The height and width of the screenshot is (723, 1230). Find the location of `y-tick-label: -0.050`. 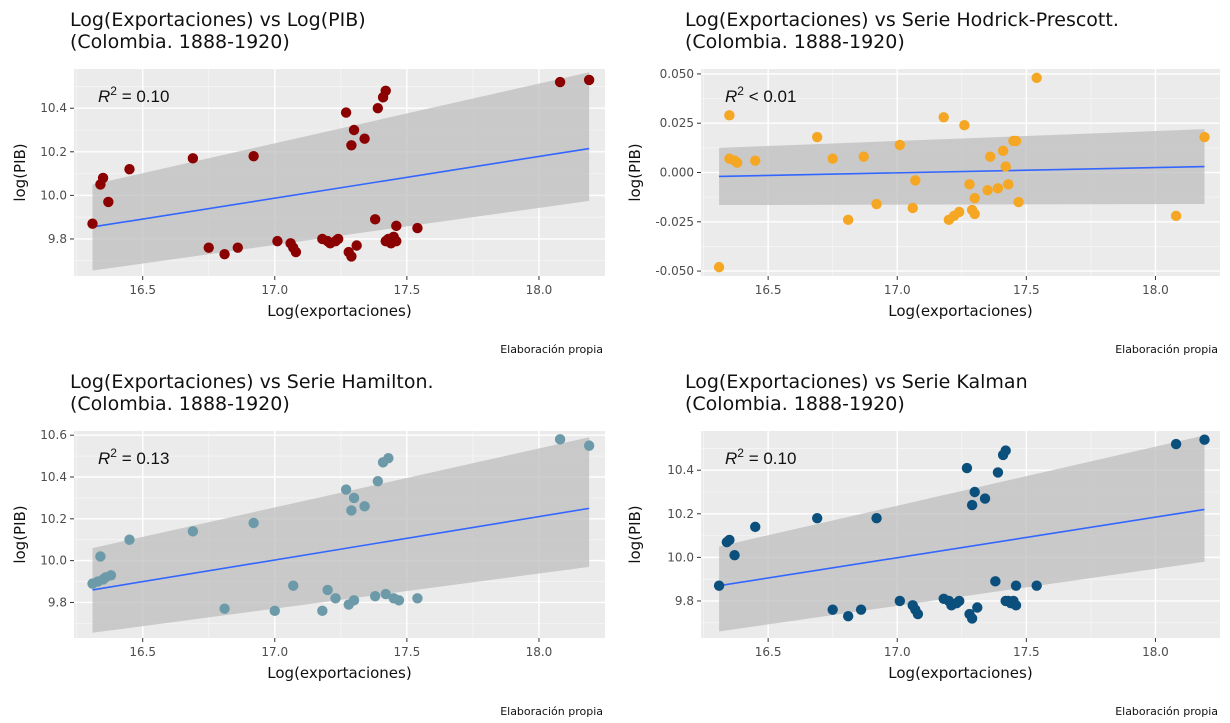

y-tick-label: -0.050 is located at coordinates (674, 271).